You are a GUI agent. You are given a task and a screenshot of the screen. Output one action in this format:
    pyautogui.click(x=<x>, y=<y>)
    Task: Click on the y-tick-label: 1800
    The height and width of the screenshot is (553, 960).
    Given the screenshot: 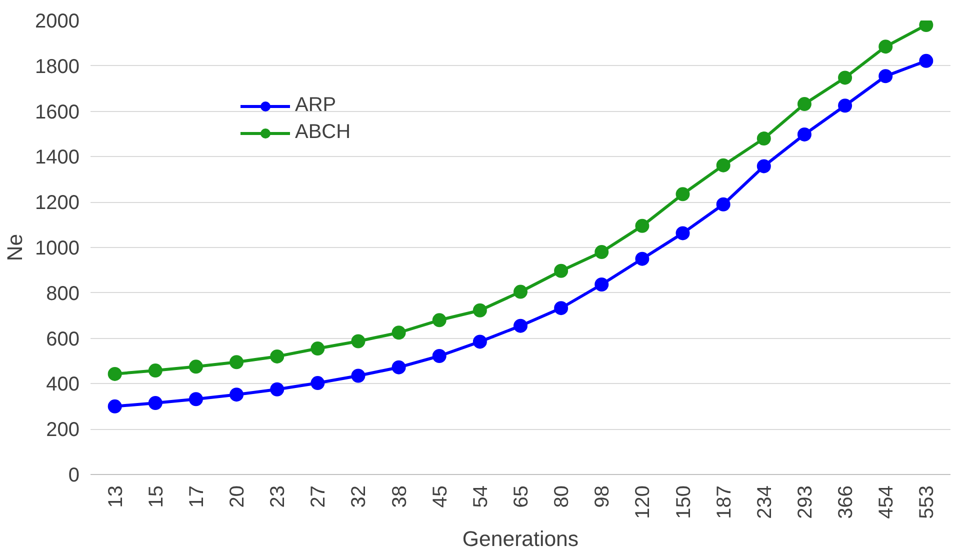 What is the action you would take?
    pyautogui.click(x=57, y=67)
    